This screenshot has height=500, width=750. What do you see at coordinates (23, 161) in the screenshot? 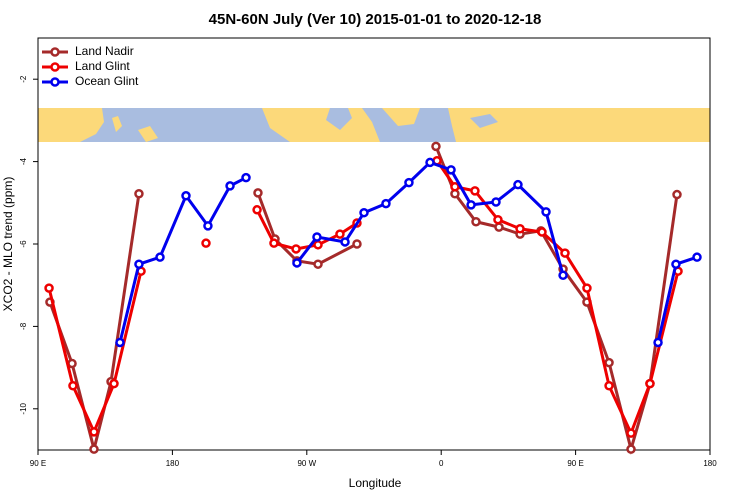
I see `y-tick-label: -4` at bounding box center [23, 161].